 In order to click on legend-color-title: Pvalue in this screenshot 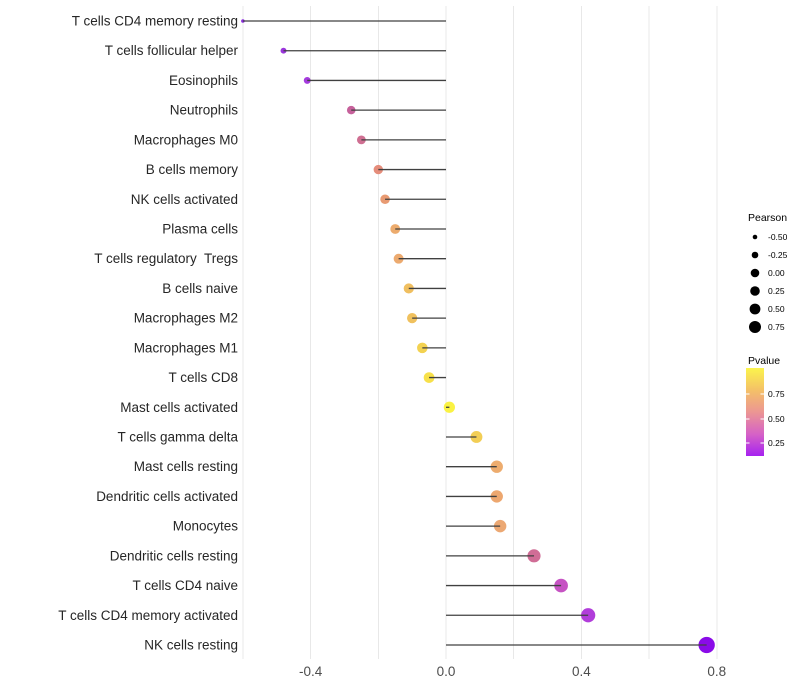, I will do `click(764, 361)`.